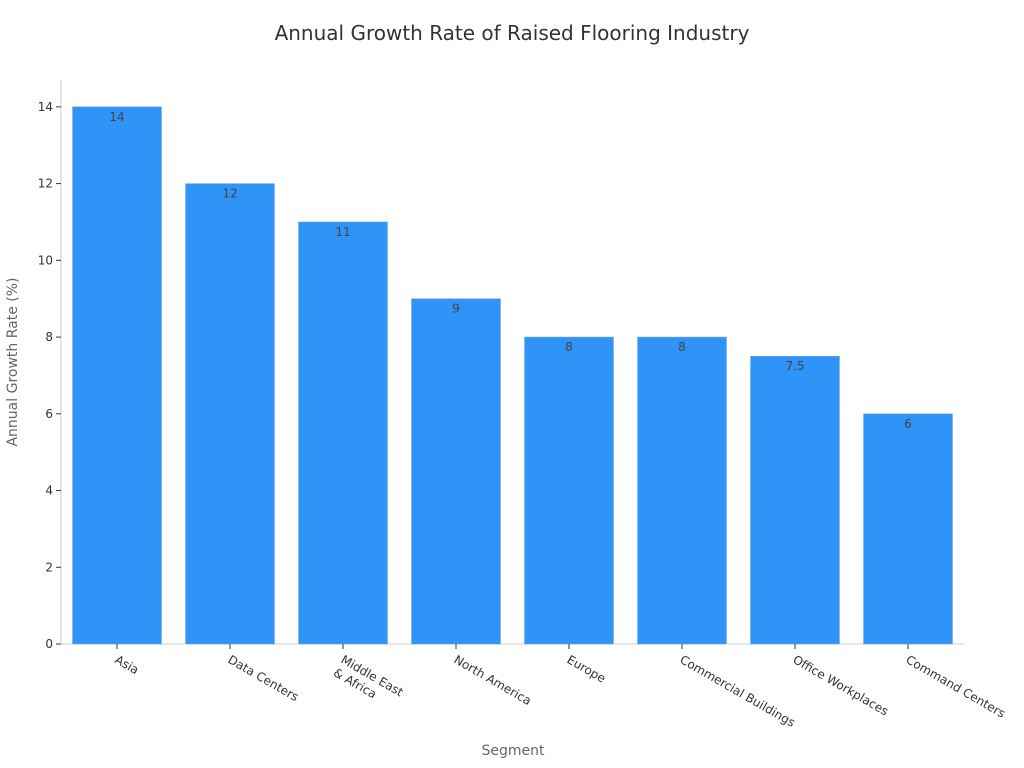  What do you see at coordinates (264, 678) in the screenshot?
I see `x-tick-label: Data Centers` at bounding box center [264, 678].